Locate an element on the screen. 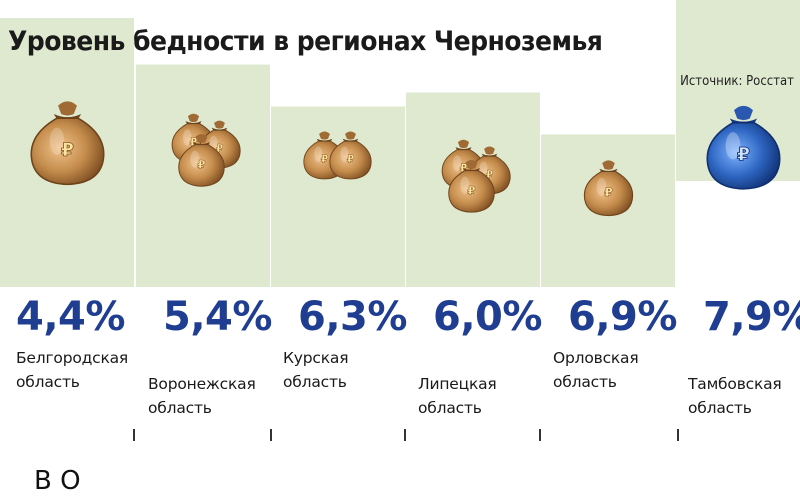 This screenshot has height=496, width=800. value-label-5: 6,9% is located at coordinates (622, 317).